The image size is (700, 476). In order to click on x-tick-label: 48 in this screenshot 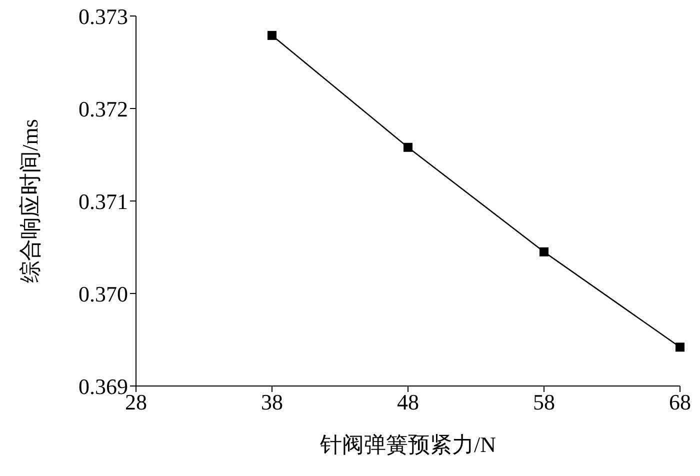, I will do `click(408, 402)`.